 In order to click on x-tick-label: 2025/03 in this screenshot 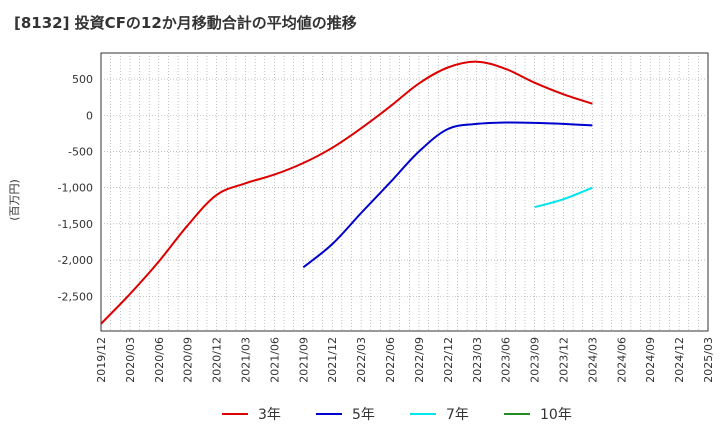, I will do `click(708, 360)`.